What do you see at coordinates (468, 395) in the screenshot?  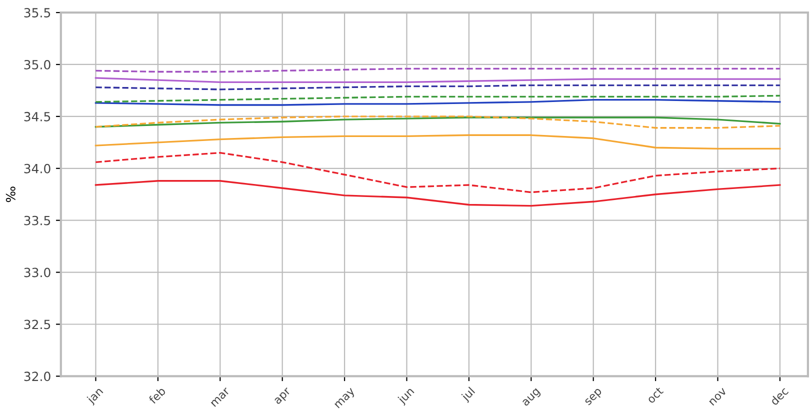 I see `x-tick-label: jul` at bounding box center [468, 395].